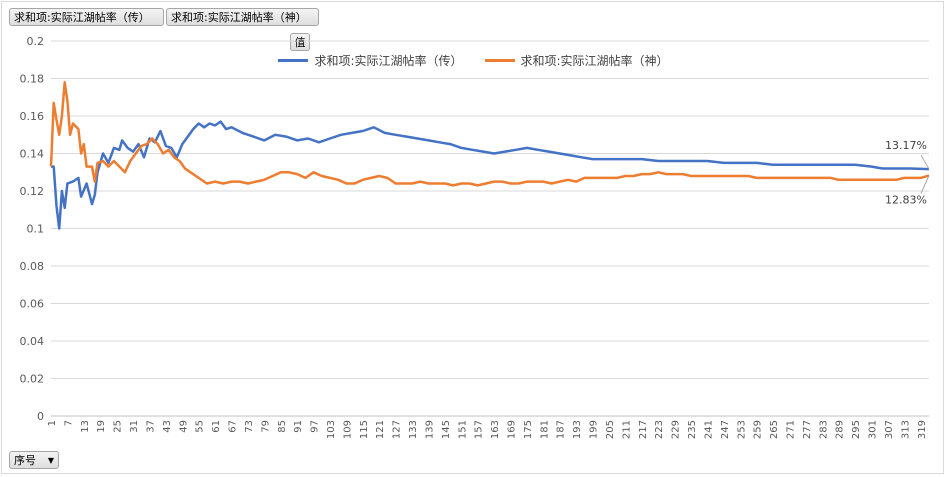 Image resolution: width=947 pixels, height=477 pixels. Describe the element at coordinates (840, 429) in the screenshot. I see `x-tick-label: 289` at that location.